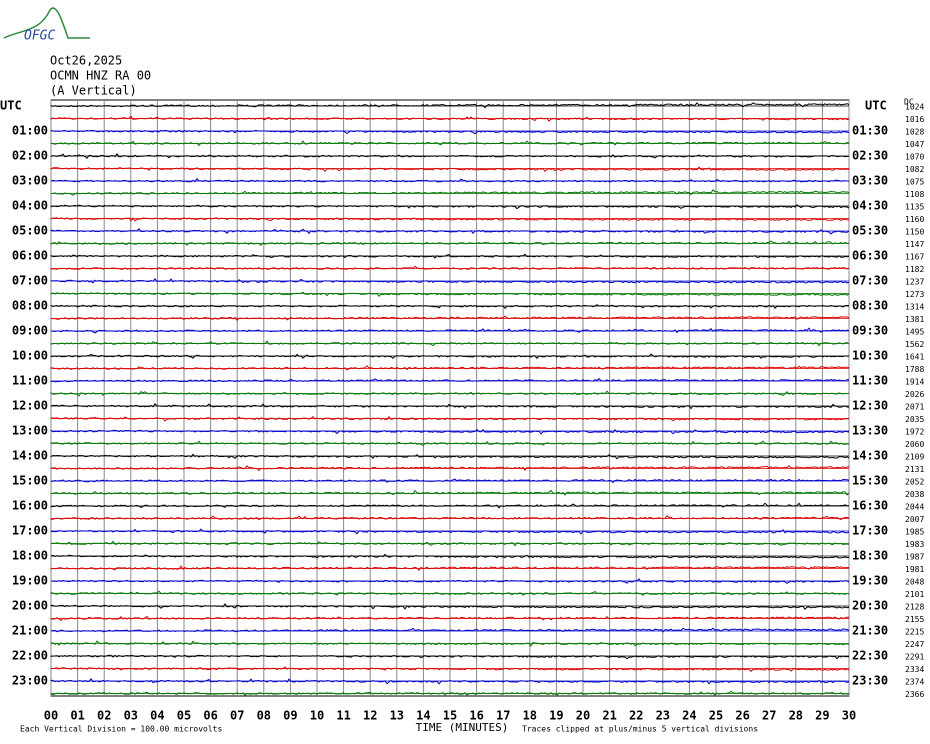  Describe the element at coordinates (870, 606) in the screenshot. I see `right-label: 20:30` at that location.